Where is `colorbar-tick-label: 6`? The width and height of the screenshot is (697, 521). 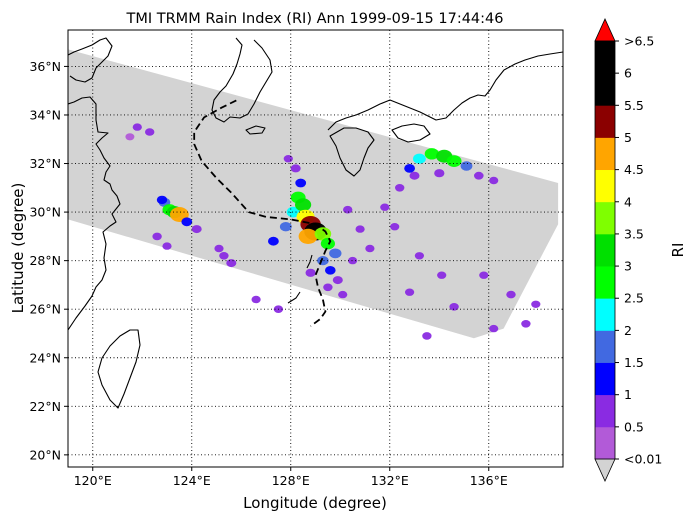
colorbar-tick-label: 6 is located at coordinates (628, 73).